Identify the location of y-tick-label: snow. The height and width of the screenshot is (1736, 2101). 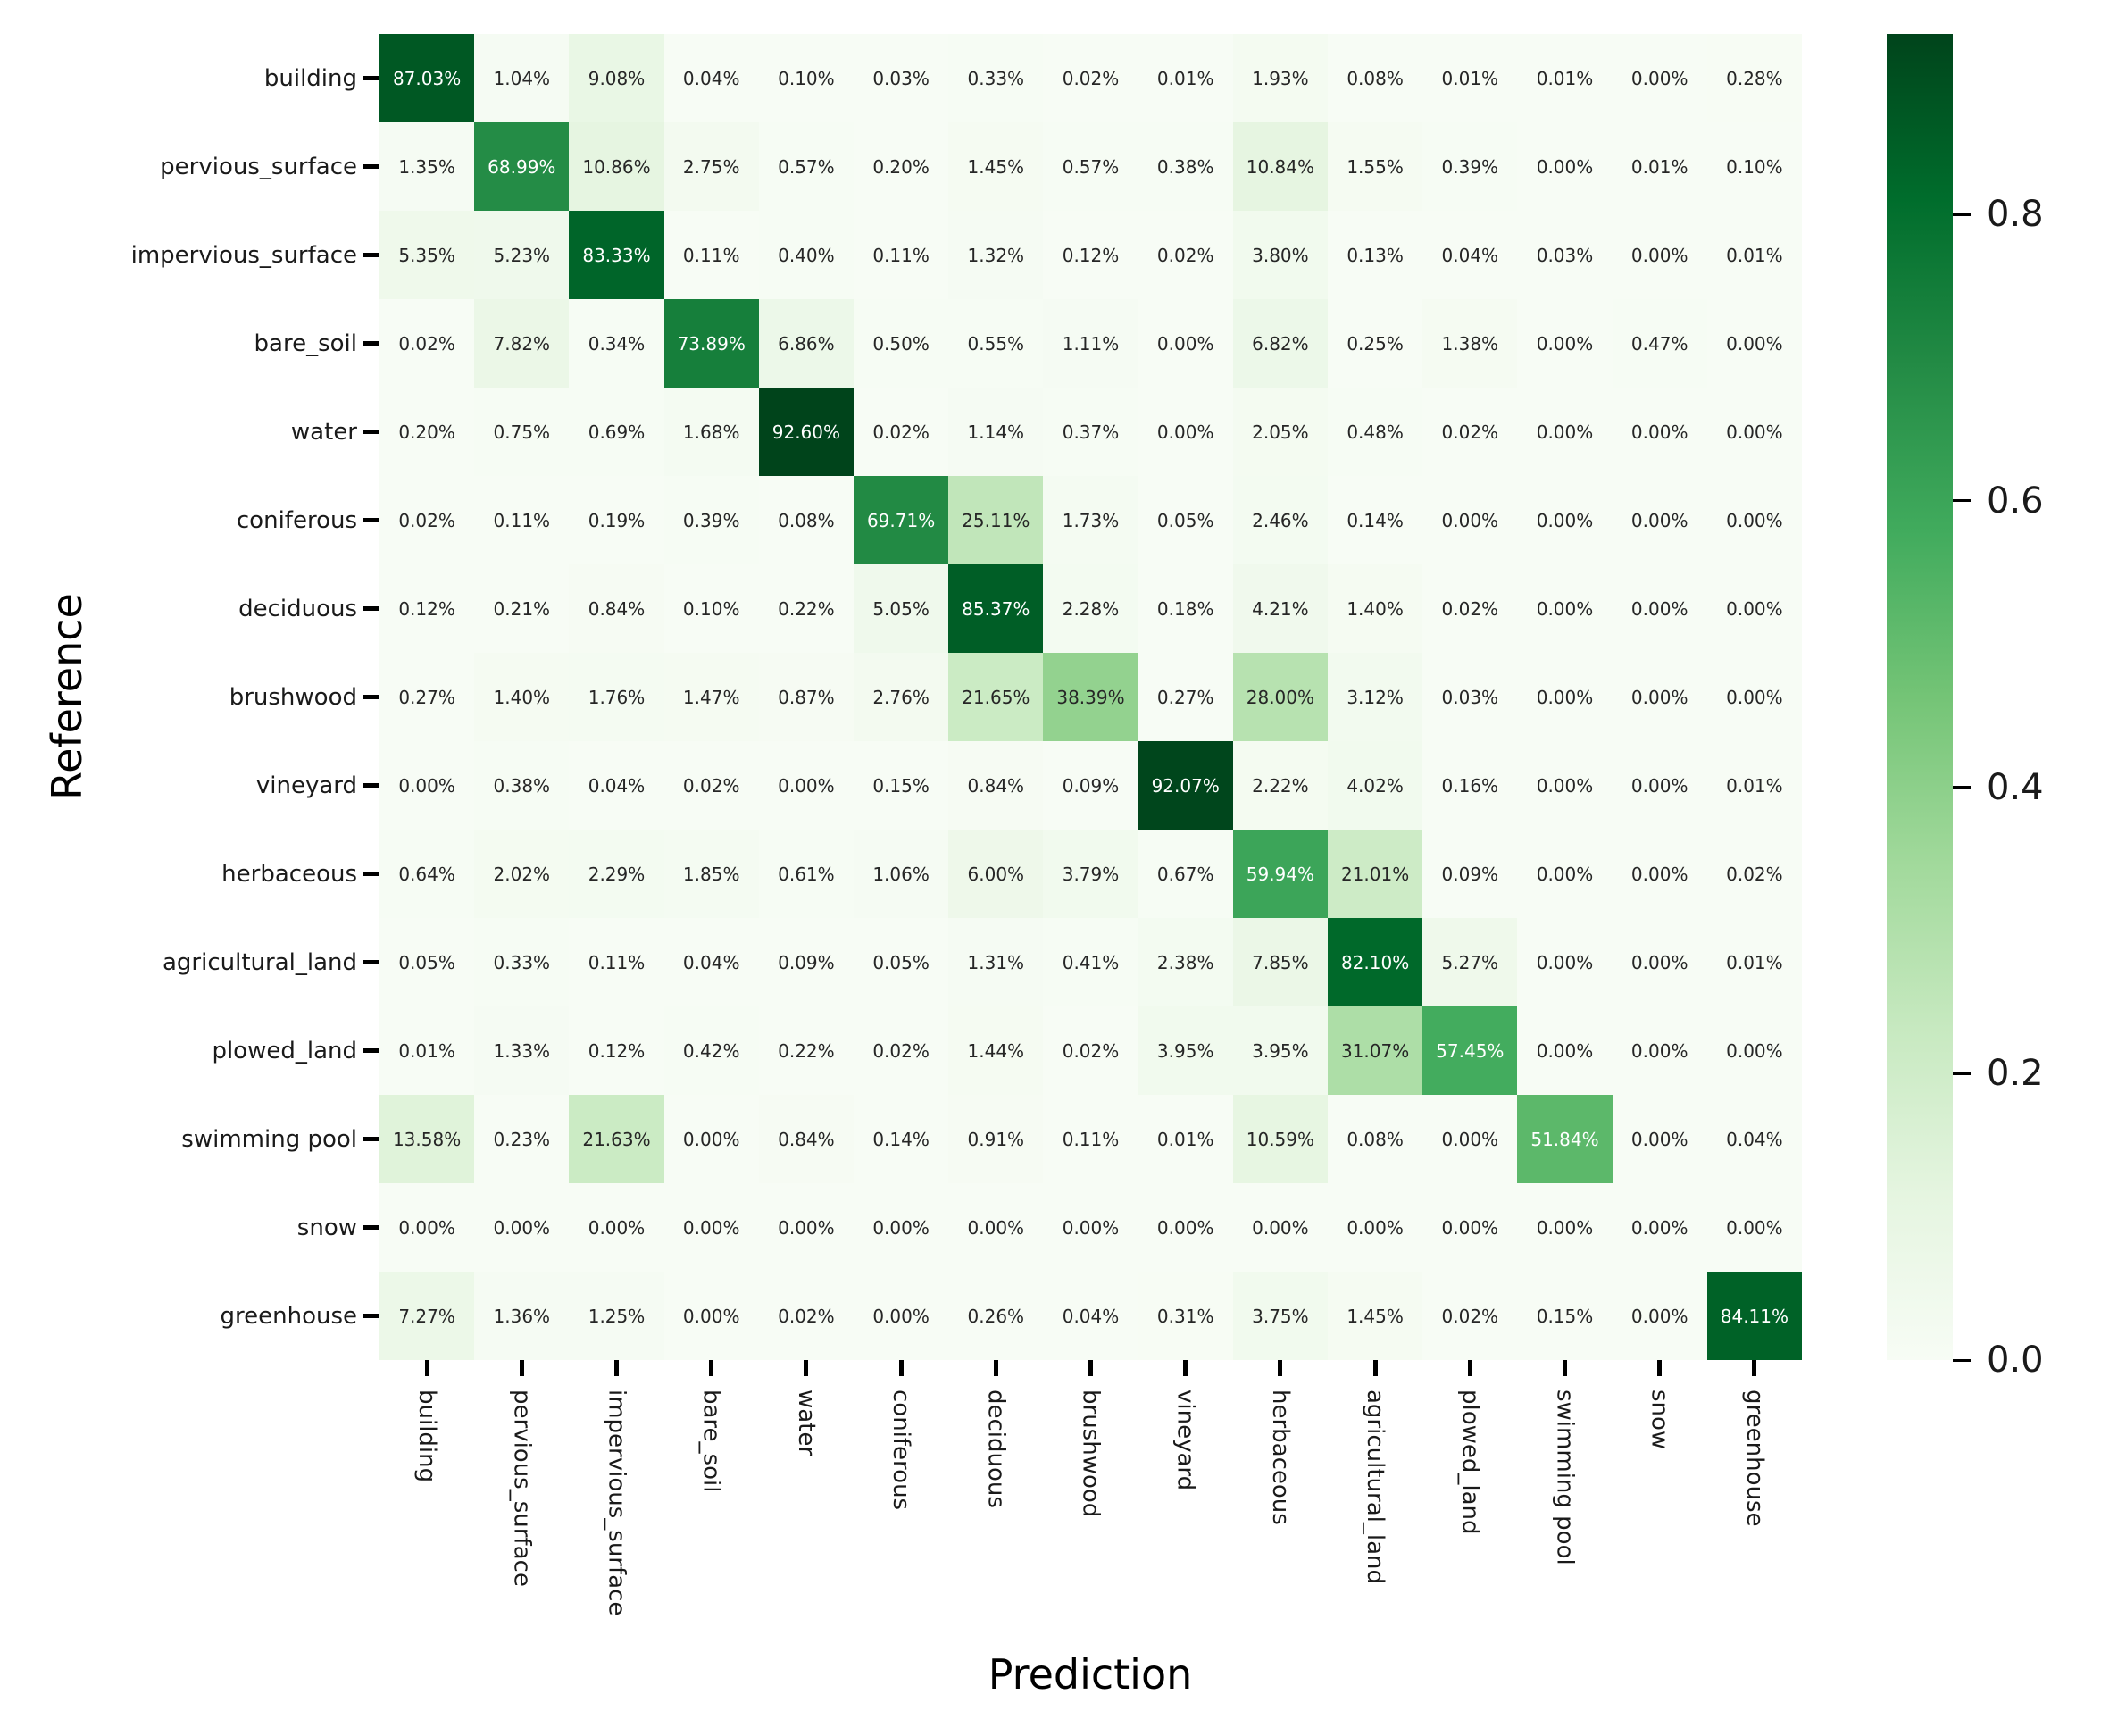
(326, 1227).